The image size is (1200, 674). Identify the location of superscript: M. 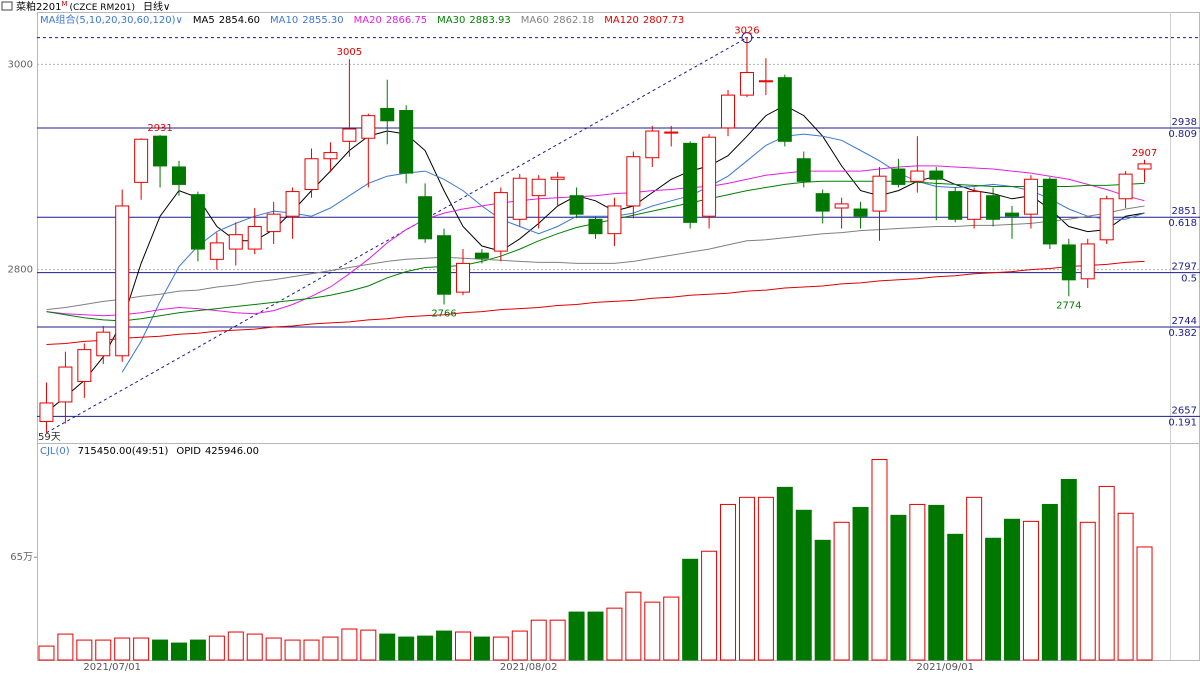
(64, 4).